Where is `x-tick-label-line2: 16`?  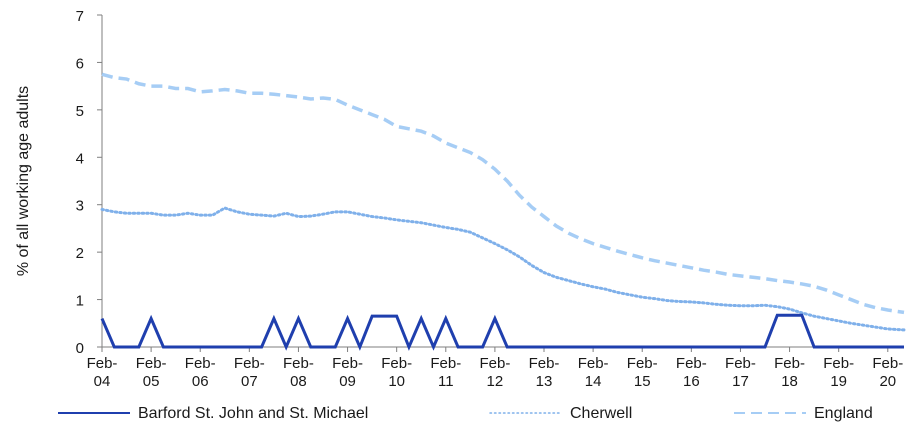 x-tick-label-line2: 16 is located at coordinates (691, 381).